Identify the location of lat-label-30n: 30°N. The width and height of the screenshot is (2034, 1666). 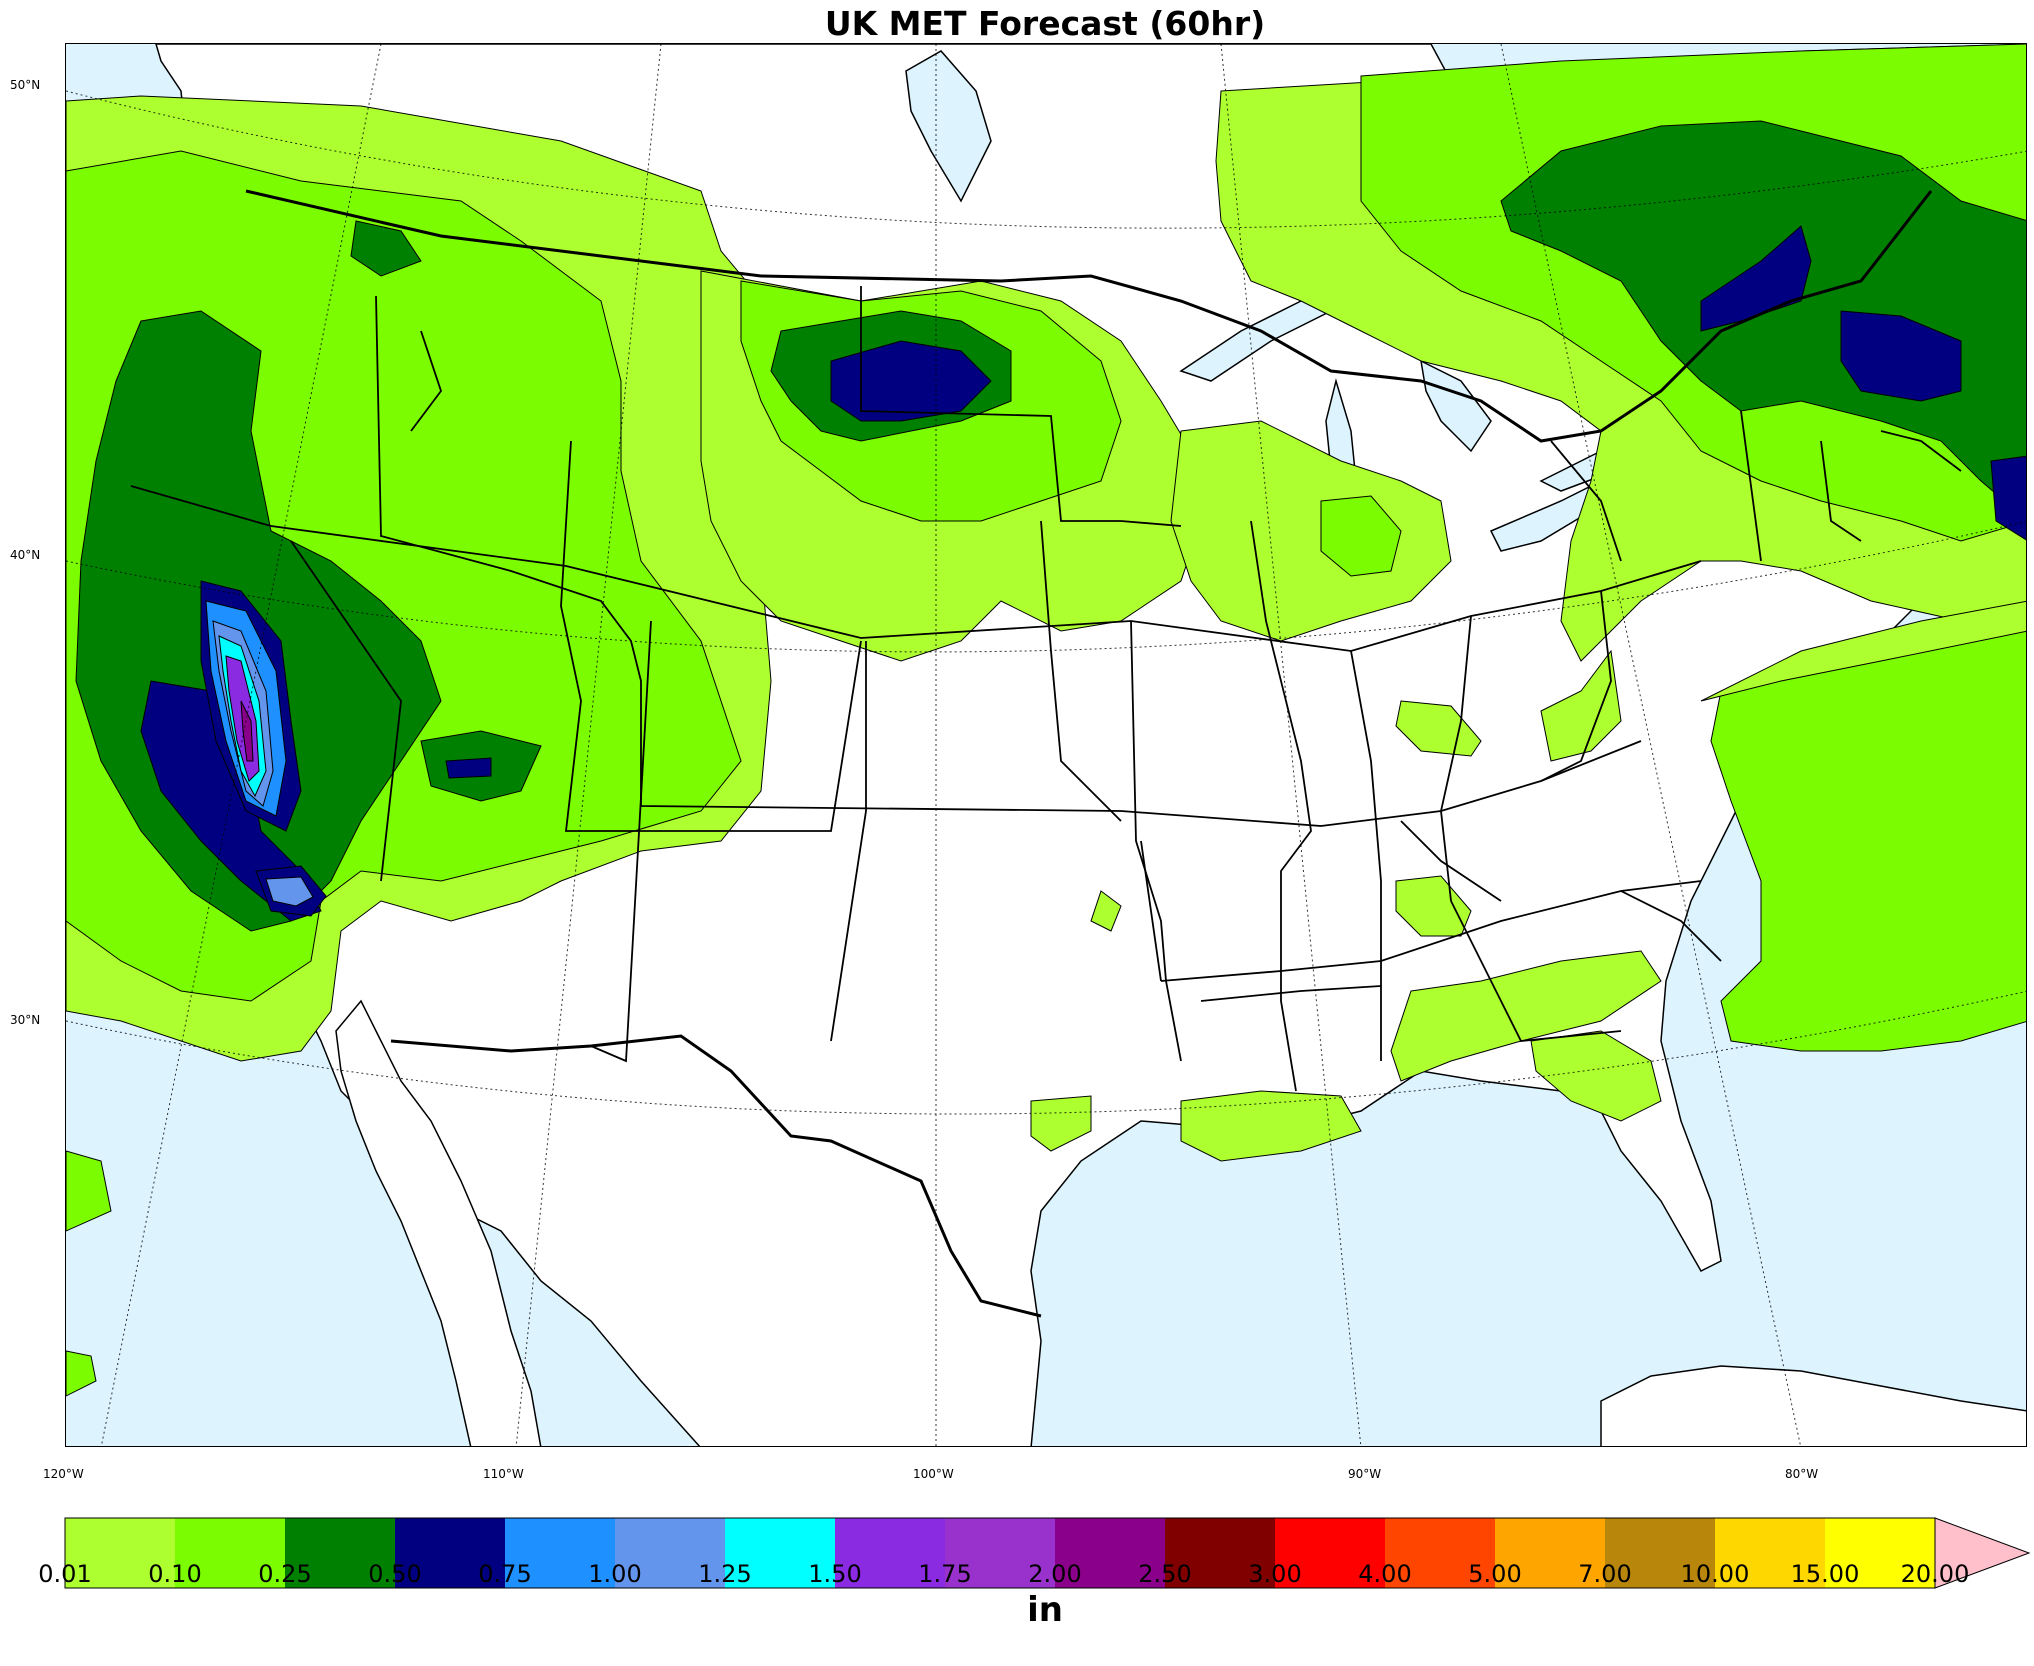
(25, 1020).